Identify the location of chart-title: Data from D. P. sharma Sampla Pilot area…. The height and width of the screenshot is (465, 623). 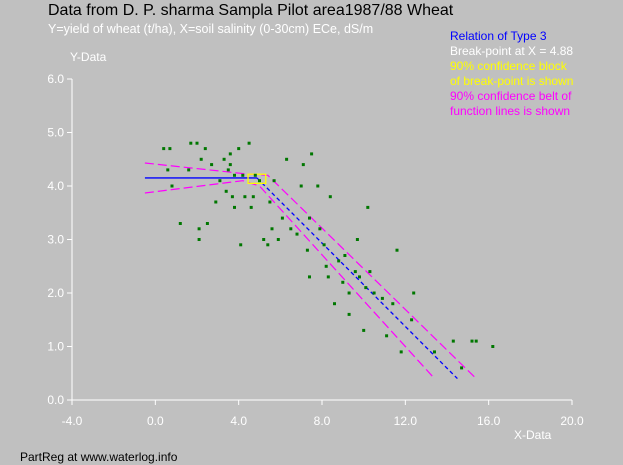
(251, 10).